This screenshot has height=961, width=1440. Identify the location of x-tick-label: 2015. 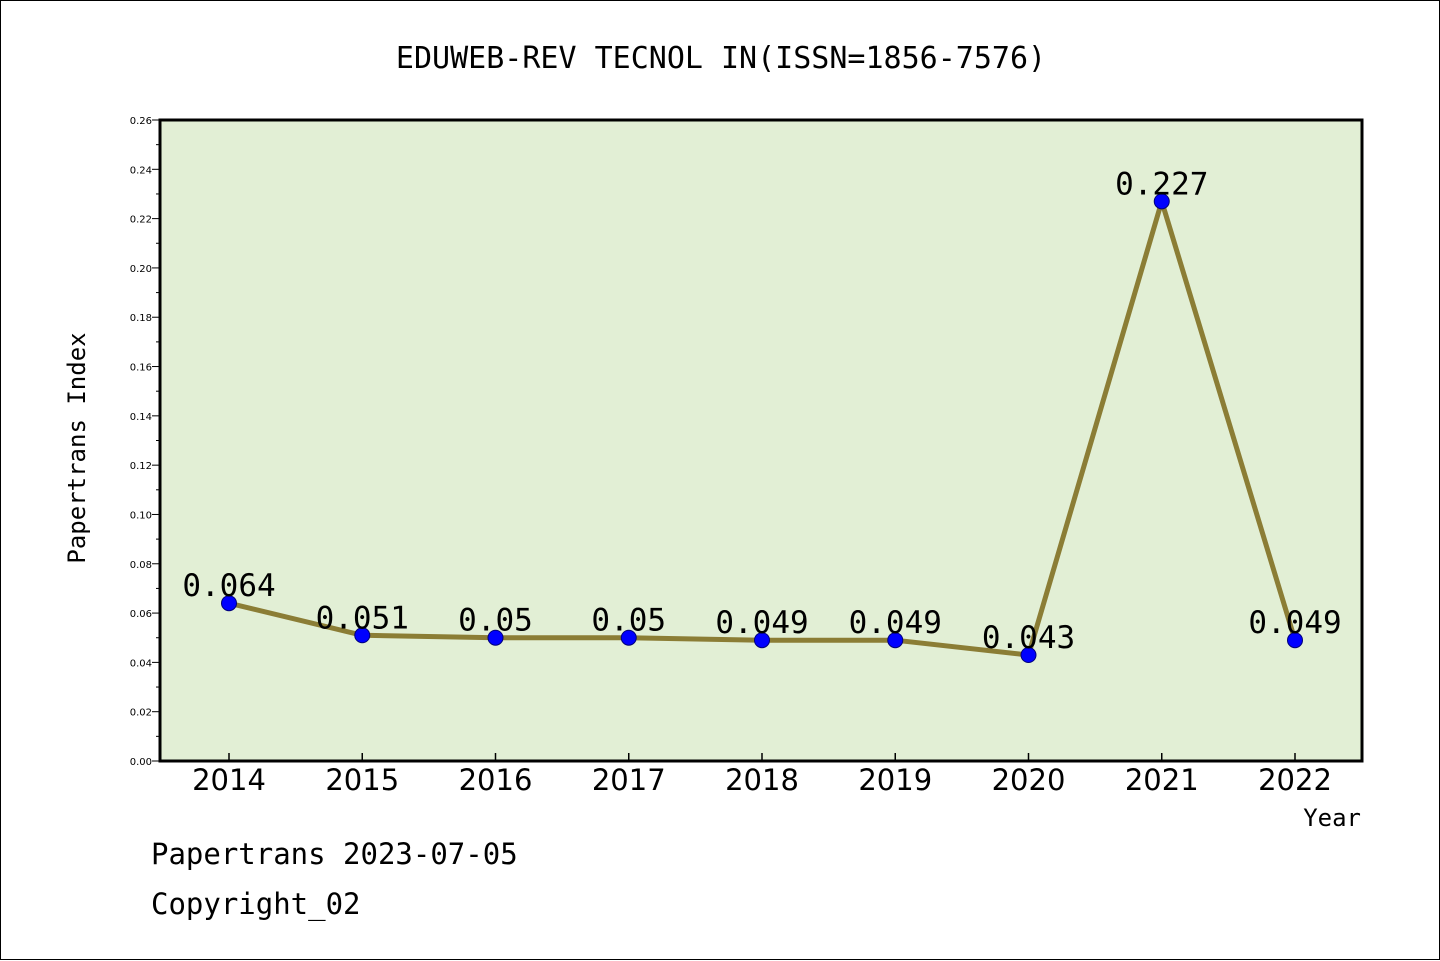
(362, 780).